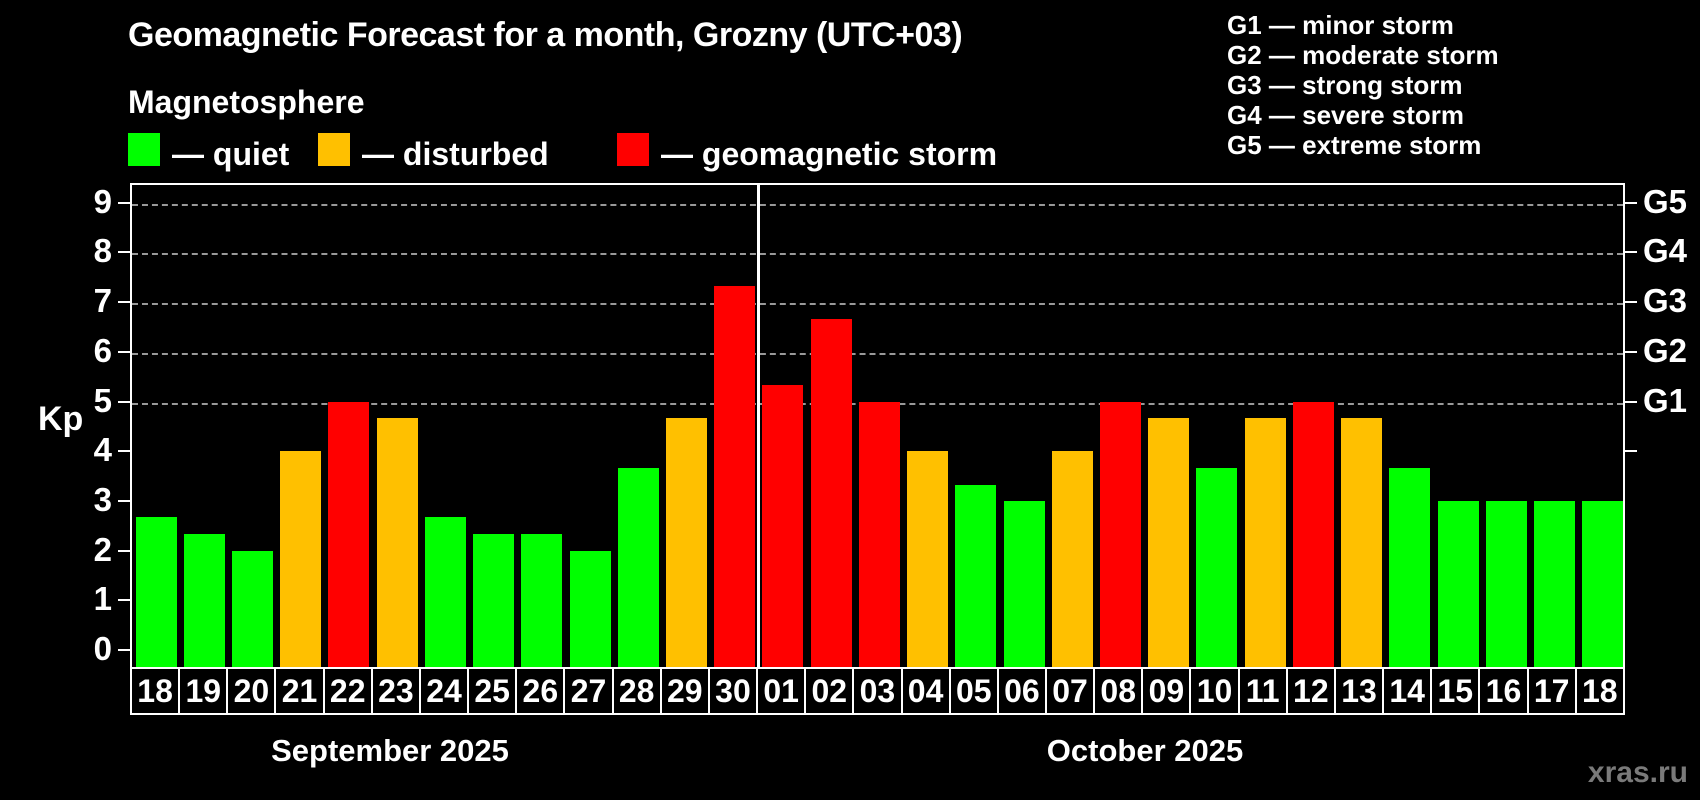 The height and width of the screenshot is (800, 1700). What do you see at coordinates (973, 691) in the screenshot?
I see `day-box-oct-05: 05` at bounding box center [973, 691].